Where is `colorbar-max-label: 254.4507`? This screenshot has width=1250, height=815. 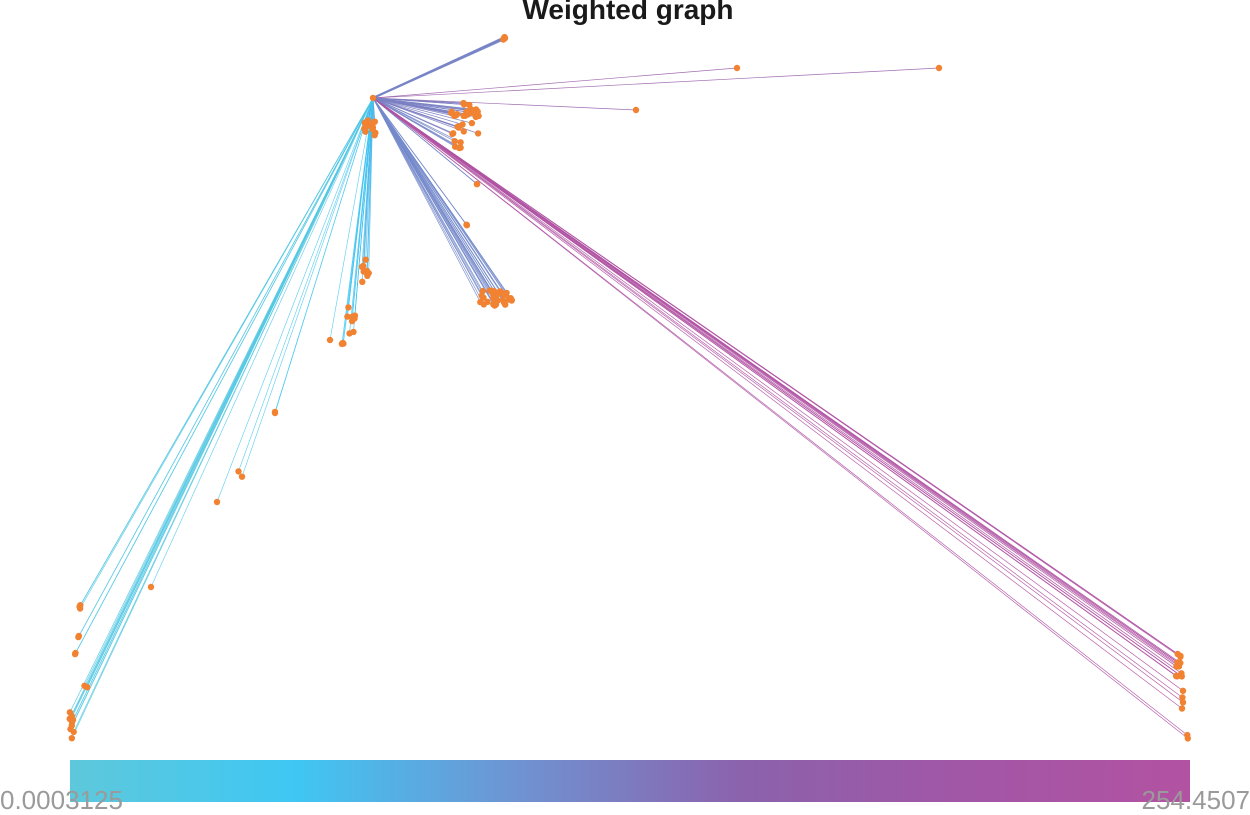
colorbar-max-label: 254.4507 is located at coordinates (1196, 800).